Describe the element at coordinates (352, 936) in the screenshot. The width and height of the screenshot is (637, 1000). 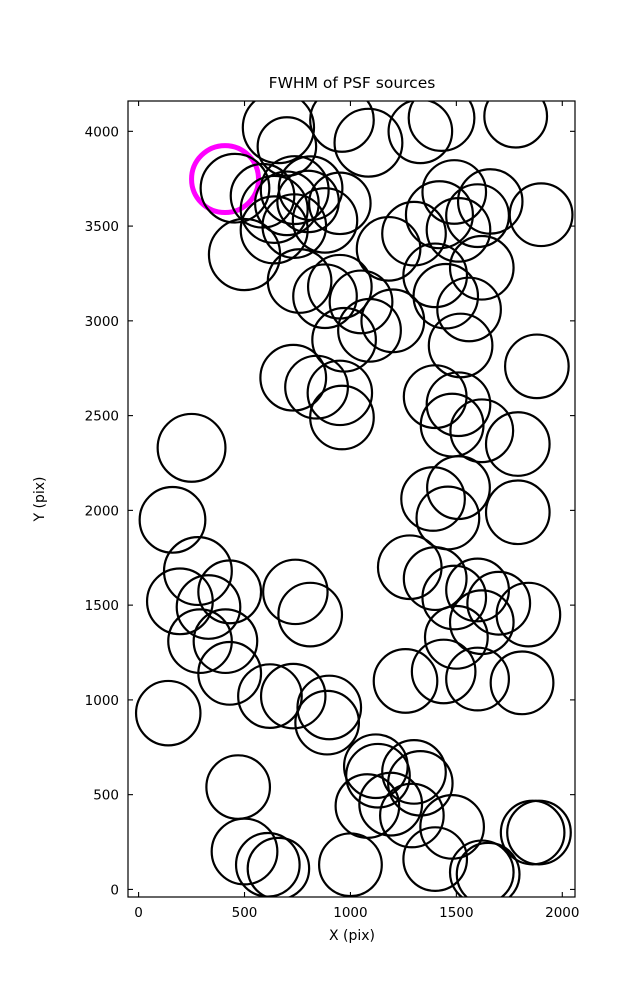
I see `x-axis-label: X (pix)` at that location.